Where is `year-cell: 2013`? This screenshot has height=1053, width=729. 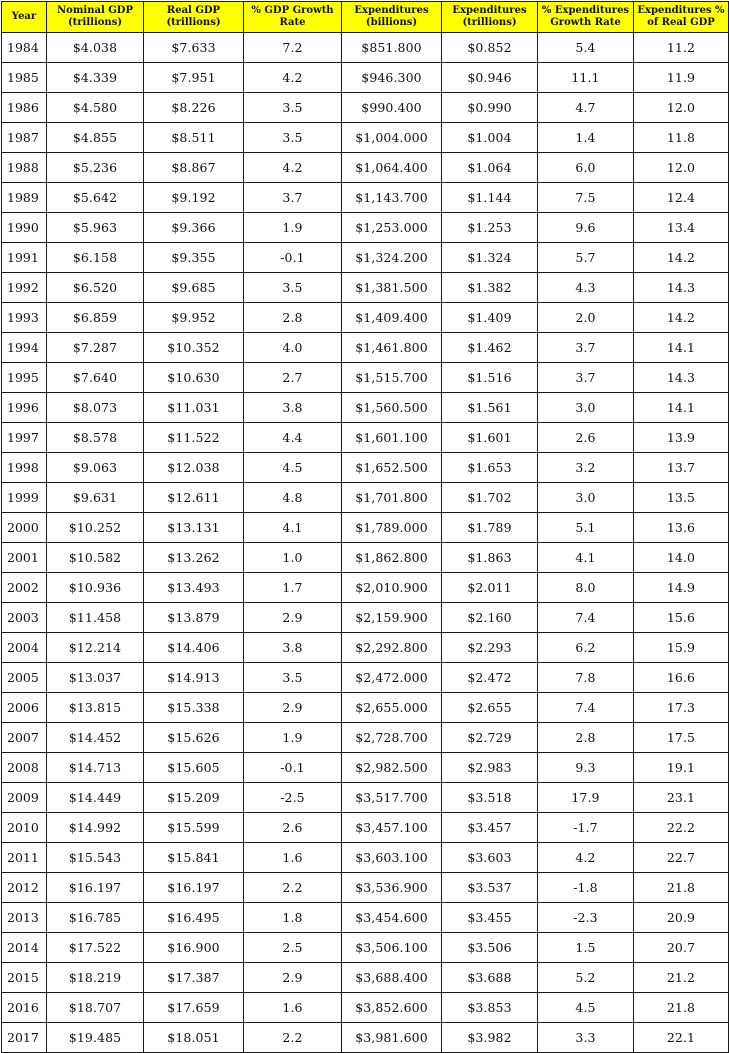 year-cell: 2013 is located at coordinates (24, 917).